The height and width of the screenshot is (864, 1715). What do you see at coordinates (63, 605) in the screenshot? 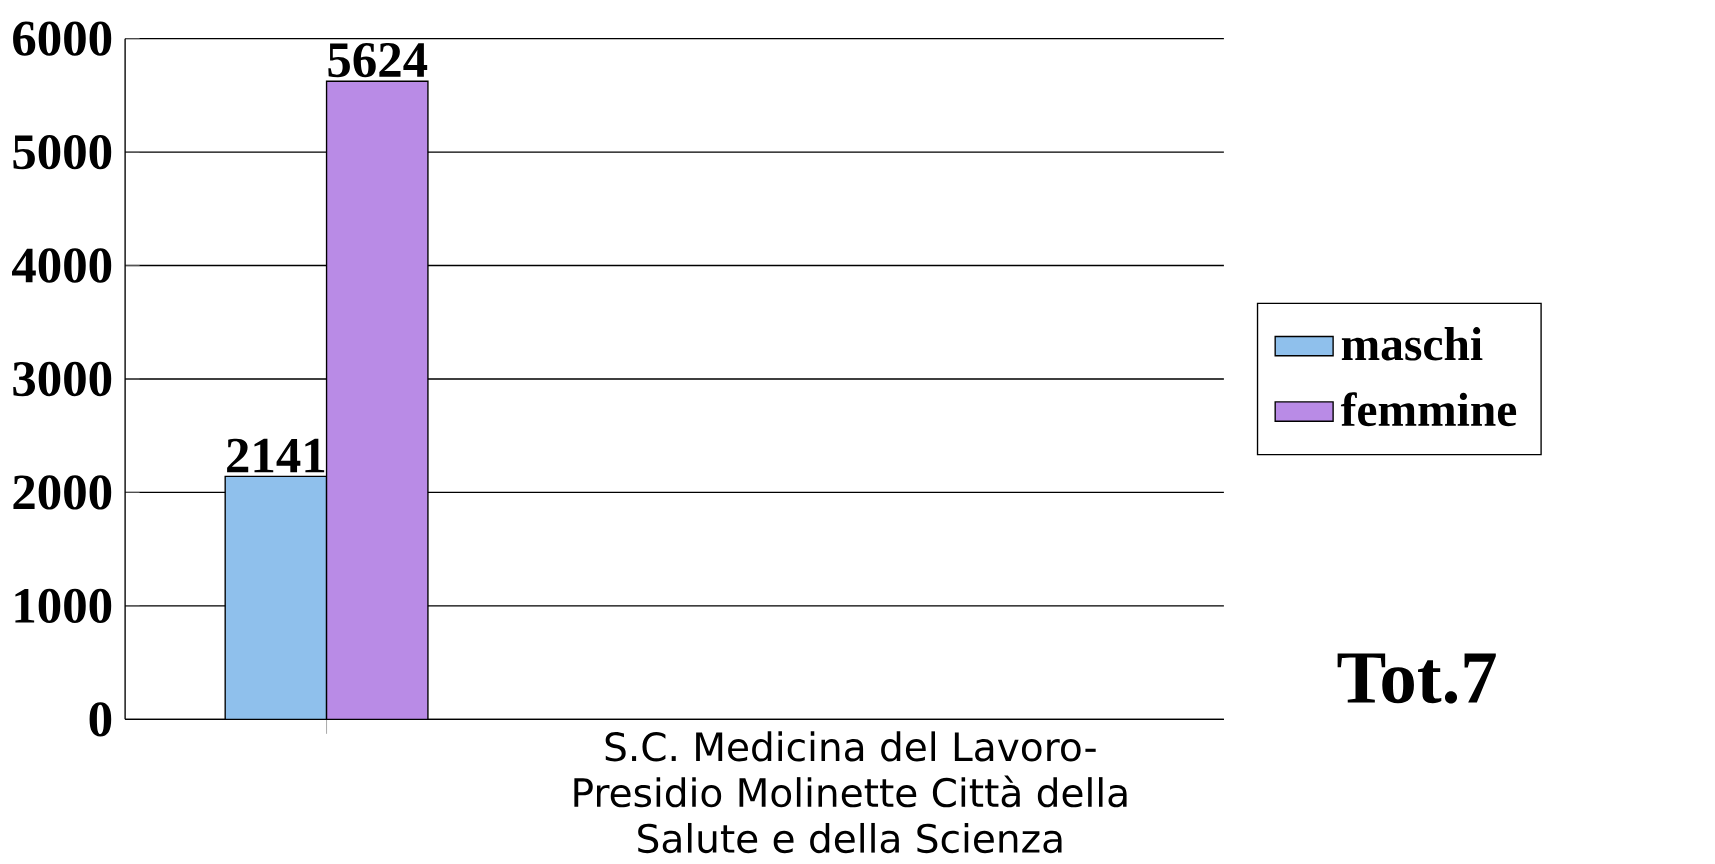
I see `y-tick-label: 1000` at bounding box center [63, 605].